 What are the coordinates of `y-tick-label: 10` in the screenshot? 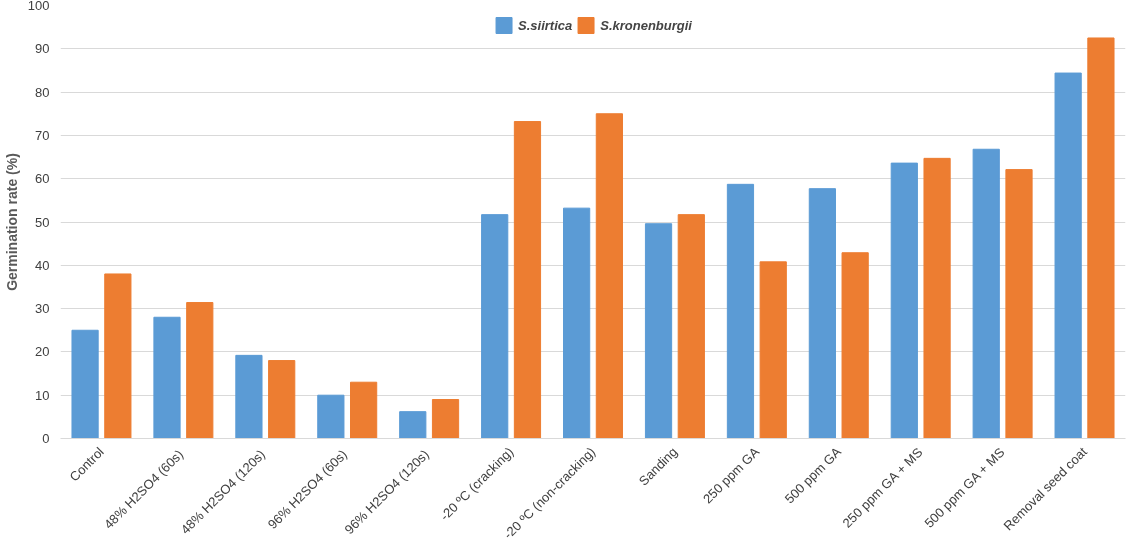 It's located at (42, 395).